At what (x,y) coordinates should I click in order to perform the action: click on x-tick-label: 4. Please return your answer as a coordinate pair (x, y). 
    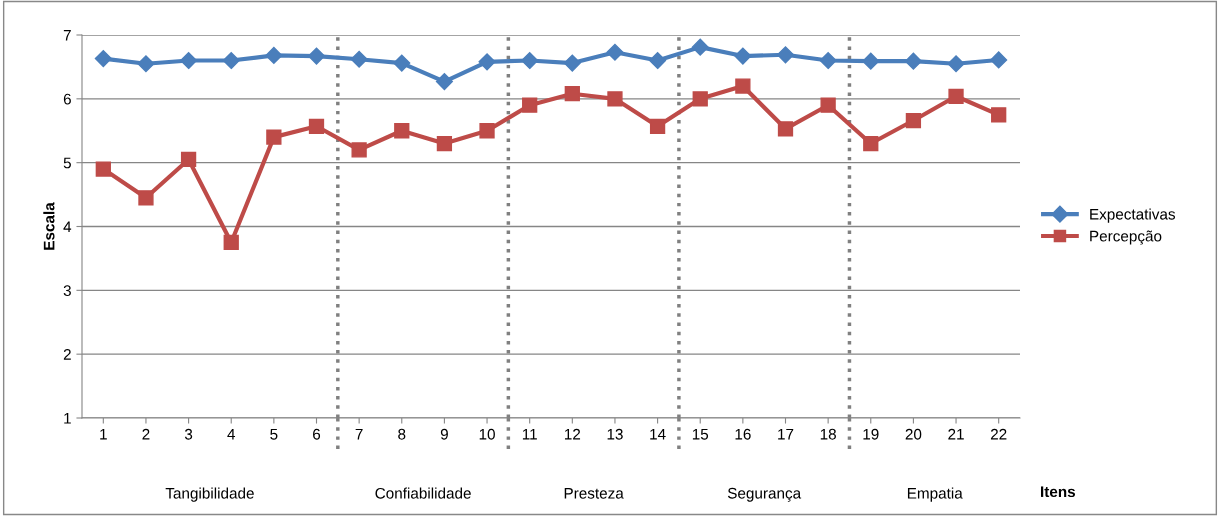
    Looking at the image, I should click on (231, 434).